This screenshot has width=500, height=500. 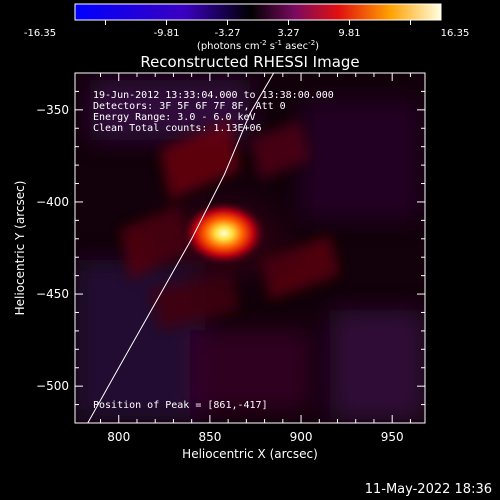 What do you see at coordinates (213, 95) in the screenshot?
I see `annotation-time: 19-Jun-2012 13:33:04.000 to 13:38:00.000` at bounding box center [213, 95].